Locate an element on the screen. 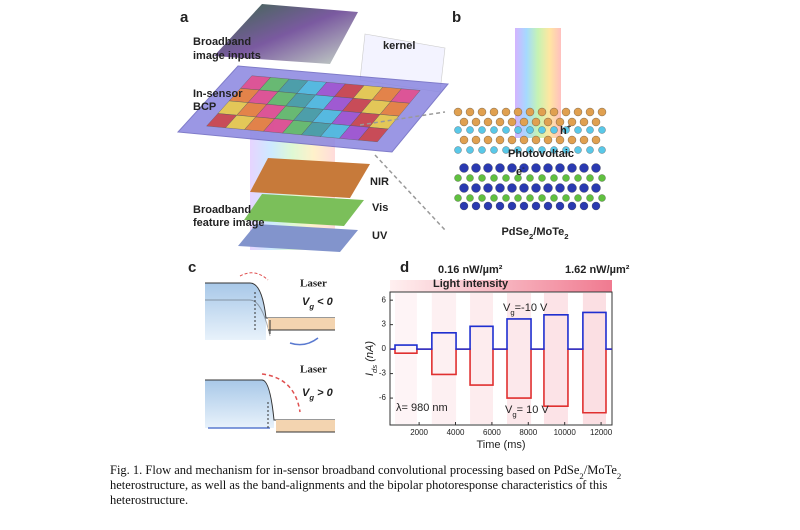 The width and height of the screenshot is (800, 530). grid-cell is located at coordinates (373, 135).